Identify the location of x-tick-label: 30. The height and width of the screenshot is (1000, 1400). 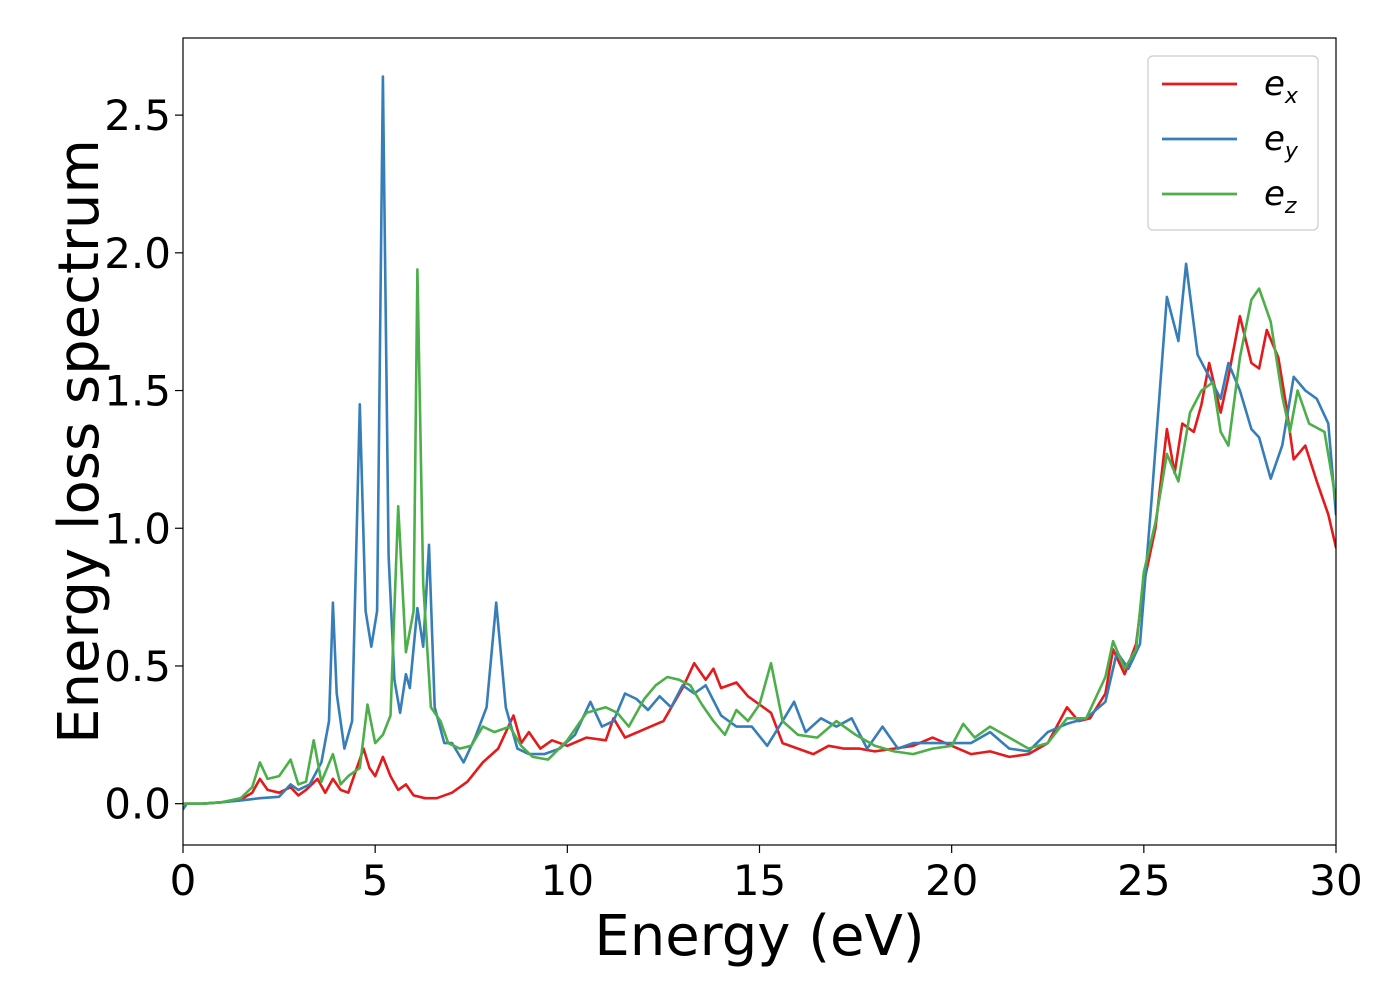
(1335, 880).